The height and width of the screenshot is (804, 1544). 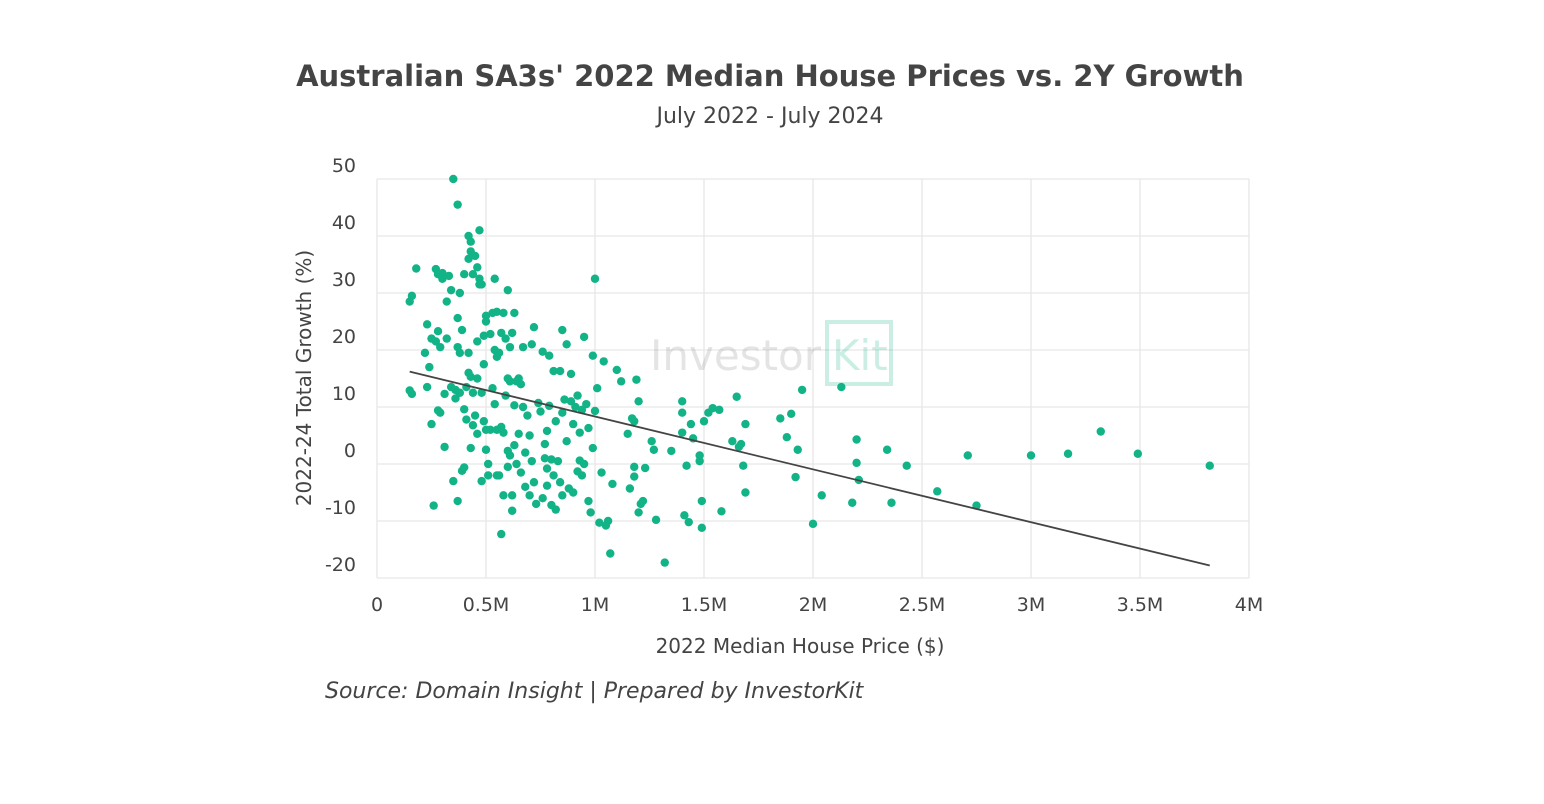 I want to click on x-tick-label: 4M, so click(x=1249, y=605).